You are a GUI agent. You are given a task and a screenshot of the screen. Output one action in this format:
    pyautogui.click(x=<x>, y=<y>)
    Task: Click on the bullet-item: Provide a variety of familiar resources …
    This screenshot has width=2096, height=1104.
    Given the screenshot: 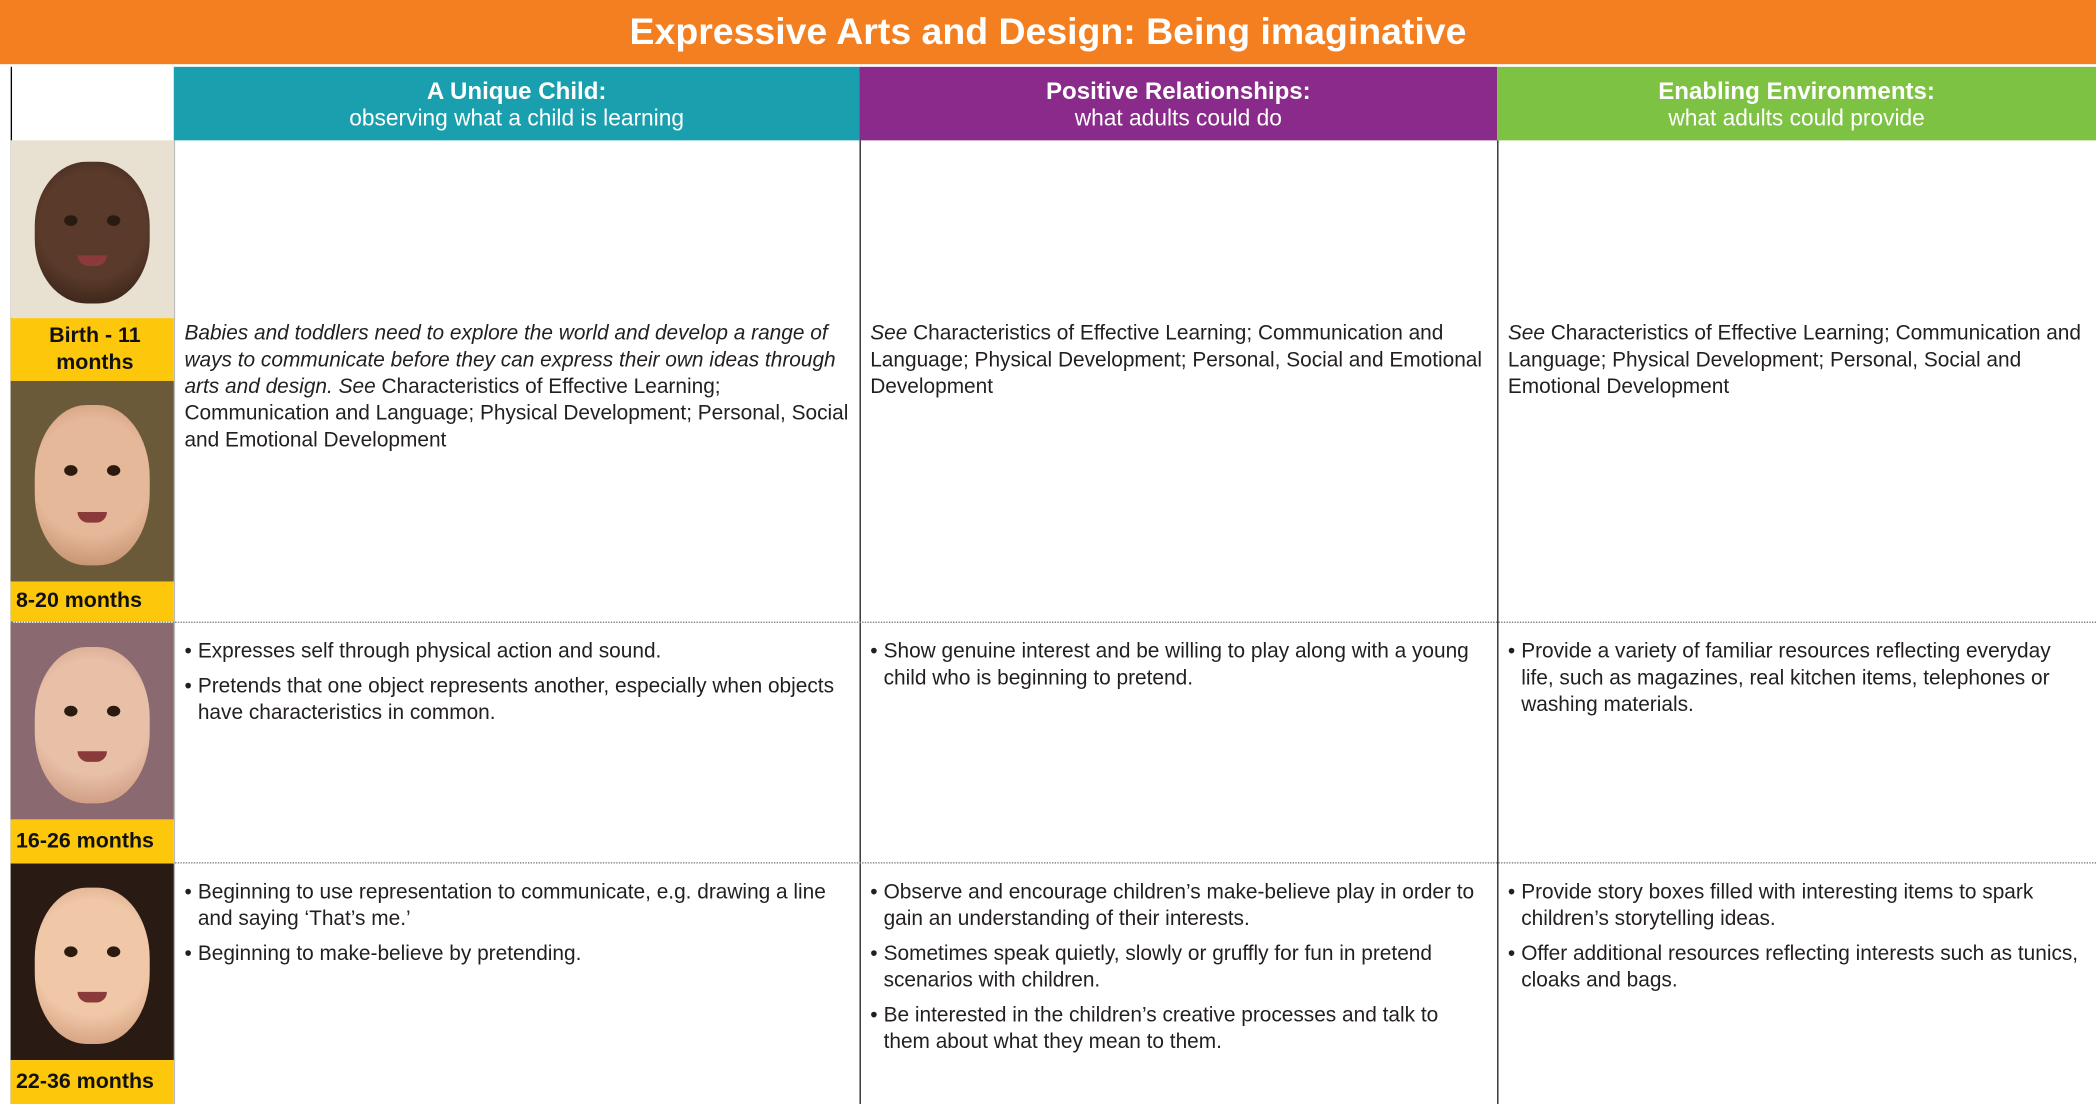 What is the action you would take?
    pyautogui.click(x=1796, y=679)
    